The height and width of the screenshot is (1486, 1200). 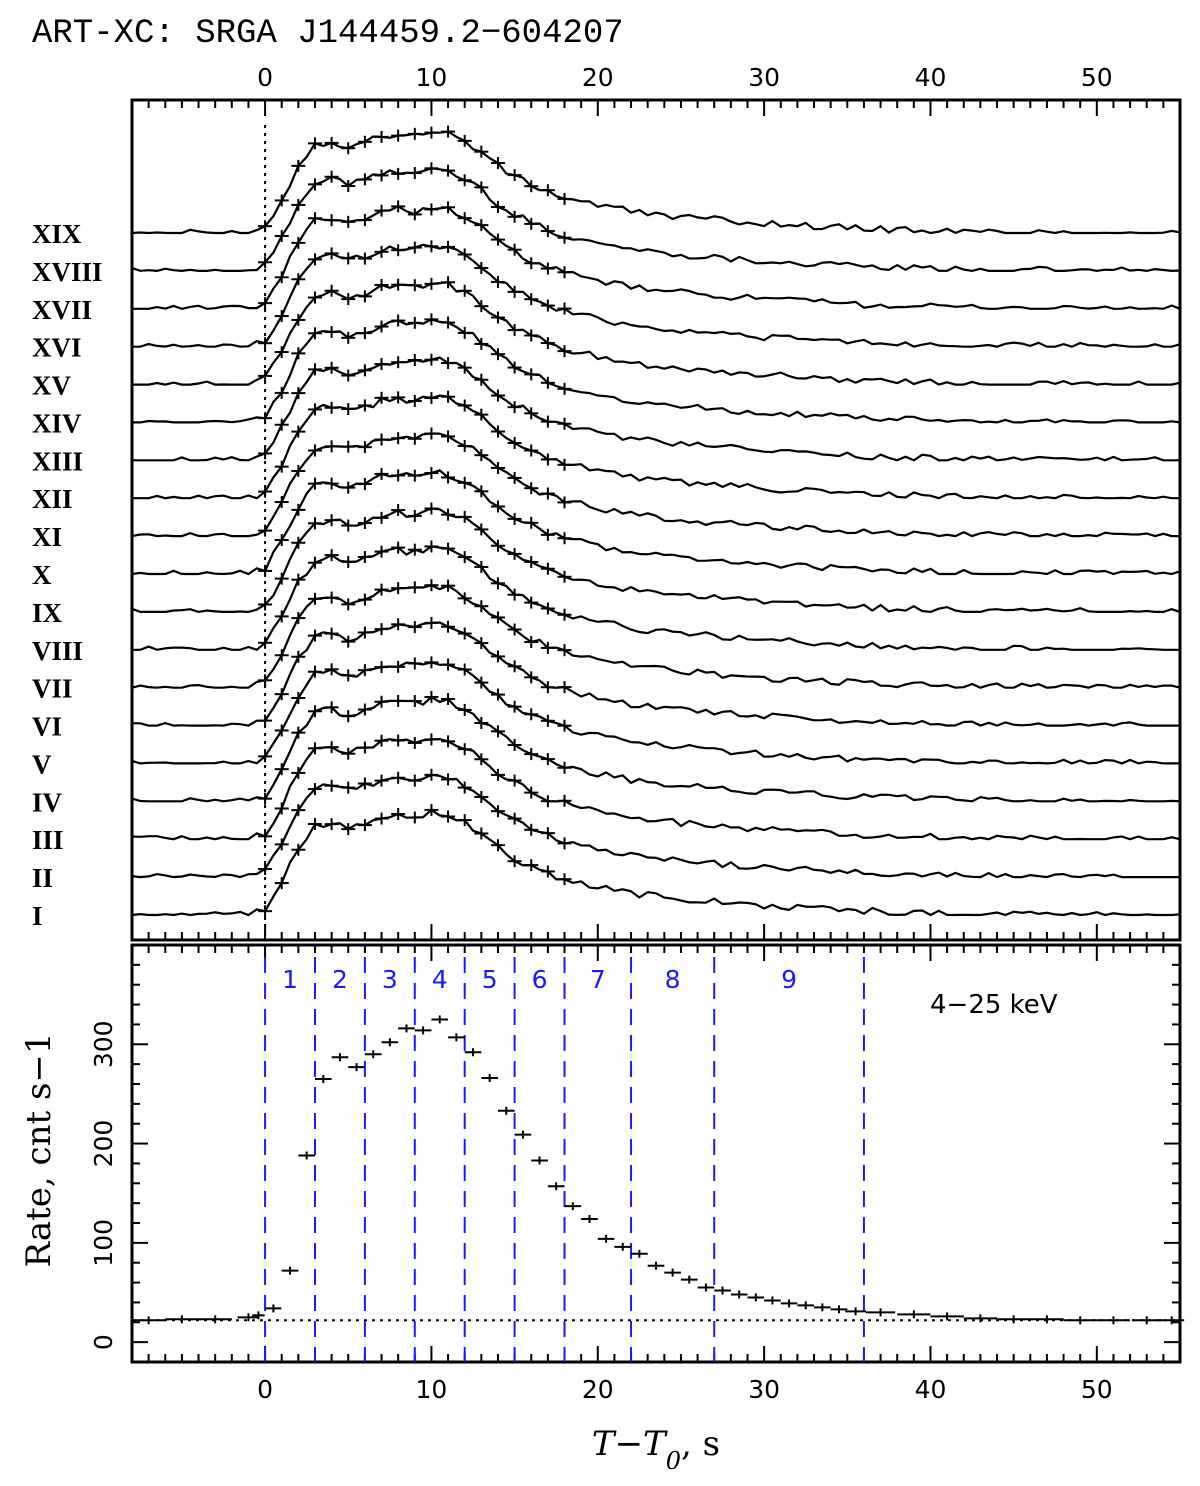 I want to click on top-x-tick-label: 0, so click(x=265, y=77).